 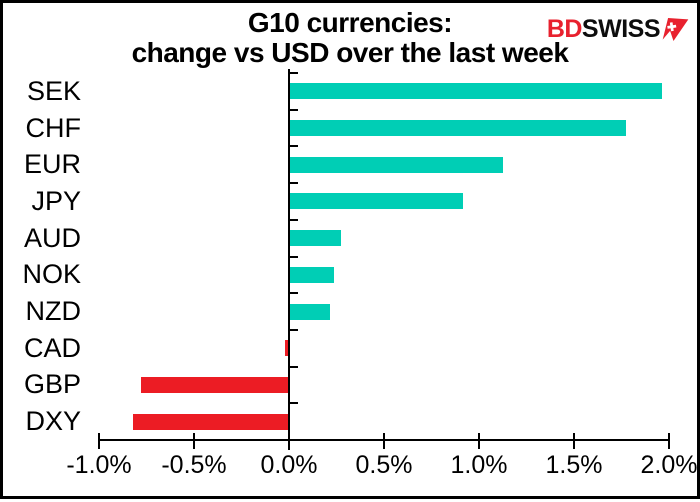 What do you see at coordinates (53, 311) in the screenshot?
I see `category-label-nzd: NZD` at bounding box center [53, 311].